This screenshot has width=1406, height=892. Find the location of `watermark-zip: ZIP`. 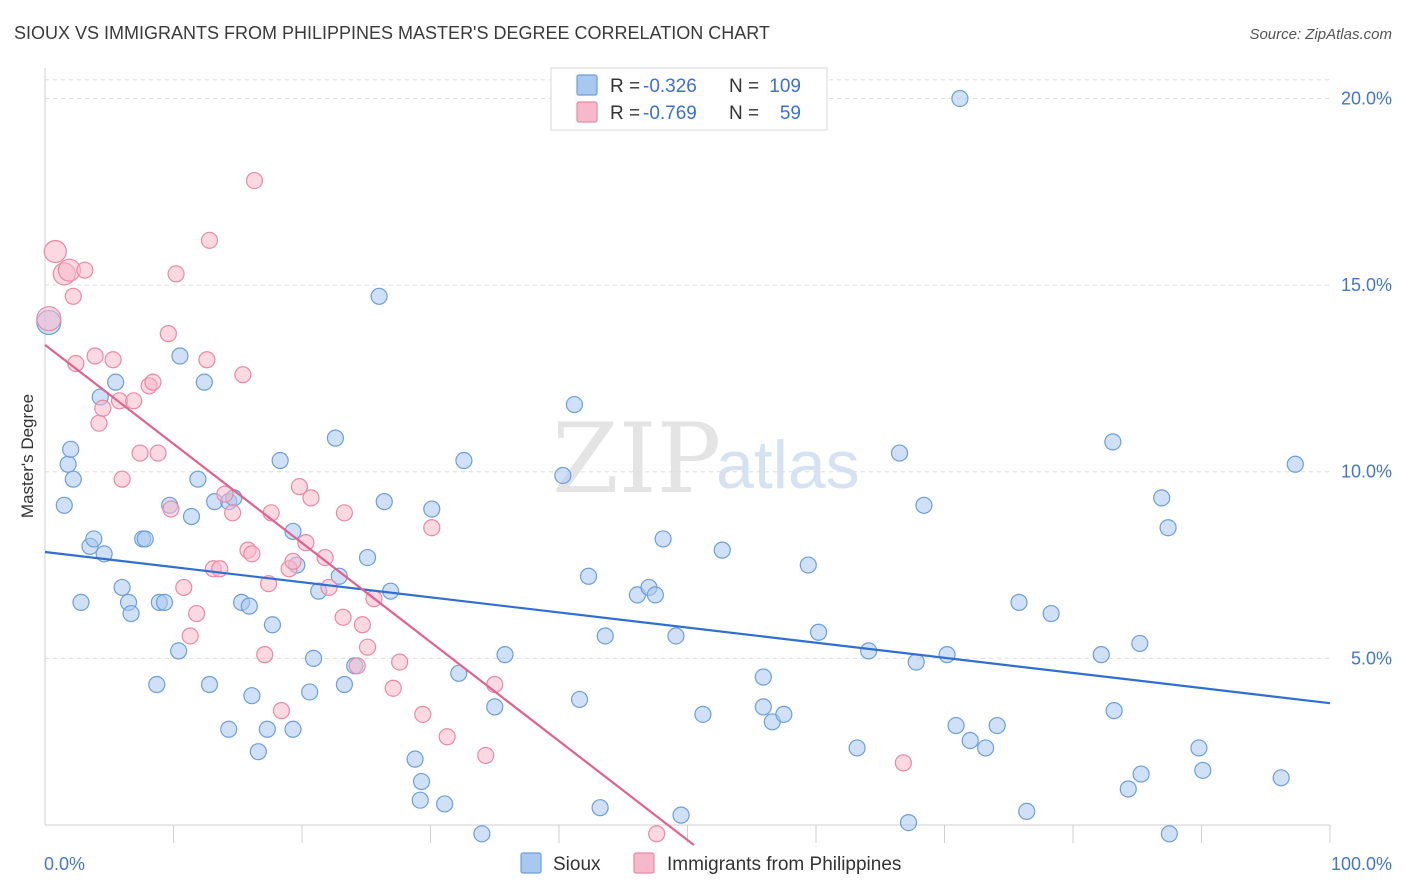

watermark-zip: ZIP is located at coordinates (636, 459).